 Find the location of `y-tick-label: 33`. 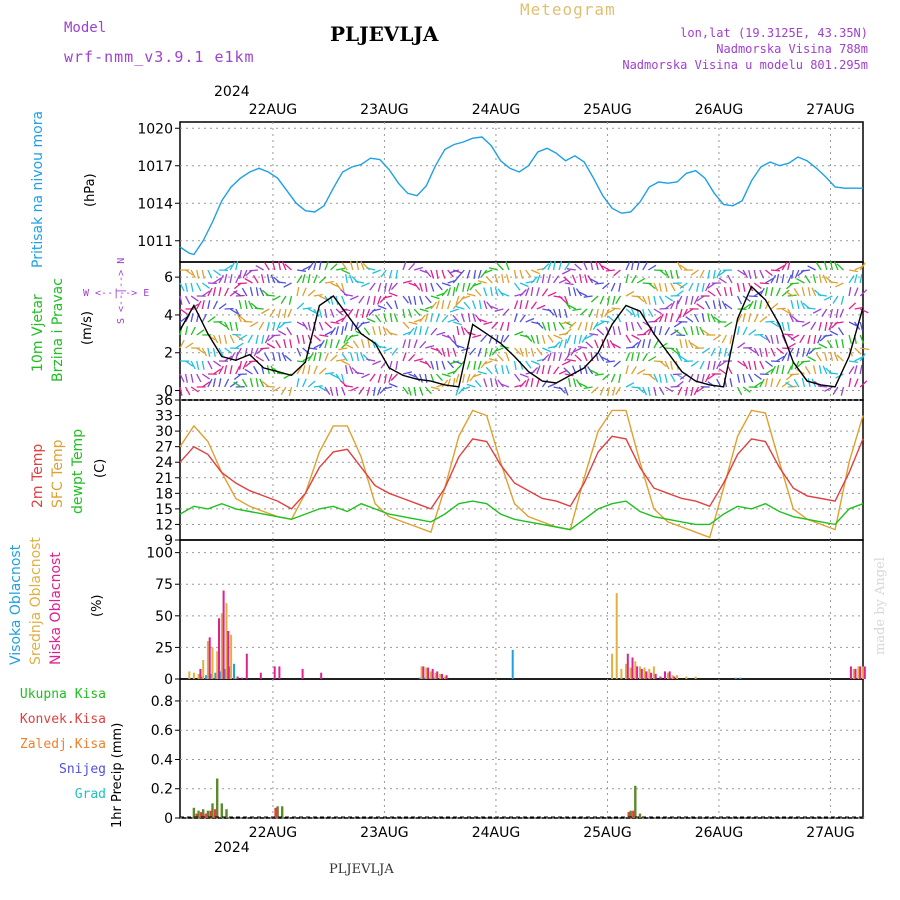

y-tick-label: 33 is located at coordinates (164, 417).